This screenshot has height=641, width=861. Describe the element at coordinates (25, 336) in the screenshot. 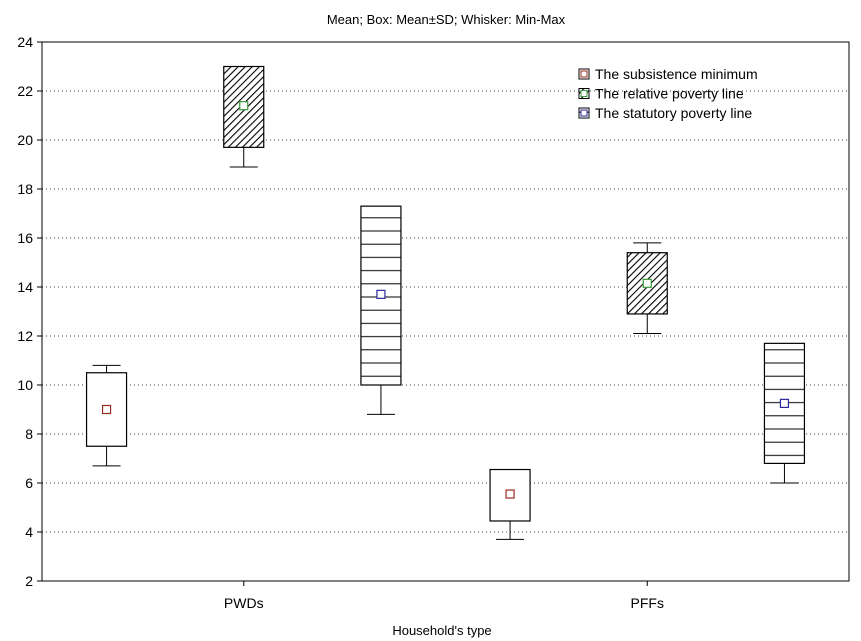

I see `y-tick-label: 12` at that location.